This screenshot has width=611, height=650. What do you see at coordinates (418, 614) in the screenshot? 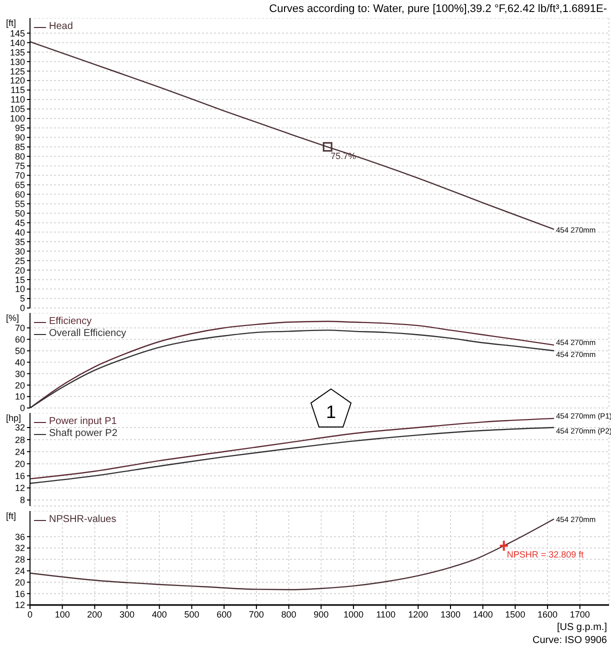
I see `x-tick-label: 1200` at bounding box center [418, 614].